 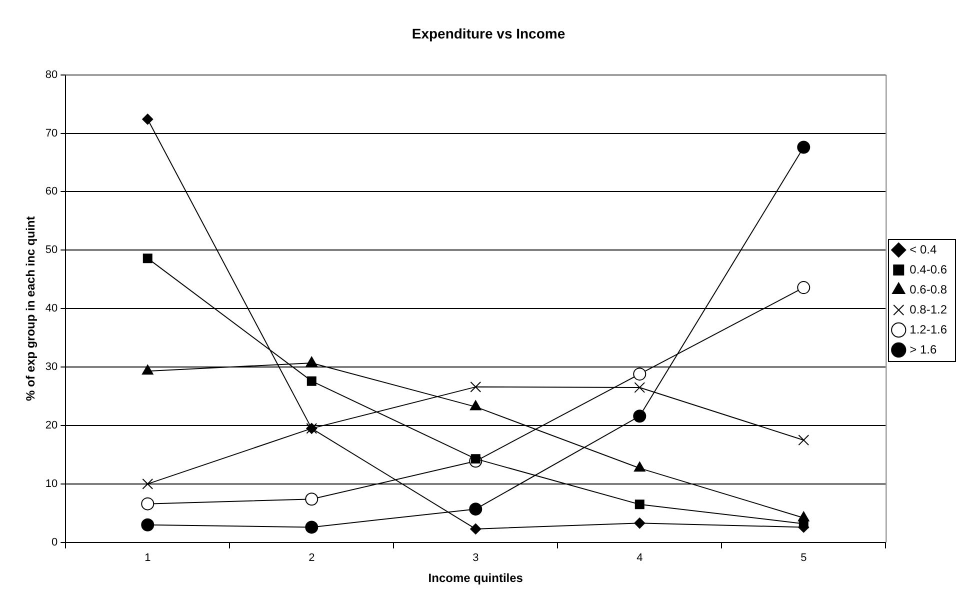 I want to click on legend-label: < 0.4, so click(x=923, y=249).